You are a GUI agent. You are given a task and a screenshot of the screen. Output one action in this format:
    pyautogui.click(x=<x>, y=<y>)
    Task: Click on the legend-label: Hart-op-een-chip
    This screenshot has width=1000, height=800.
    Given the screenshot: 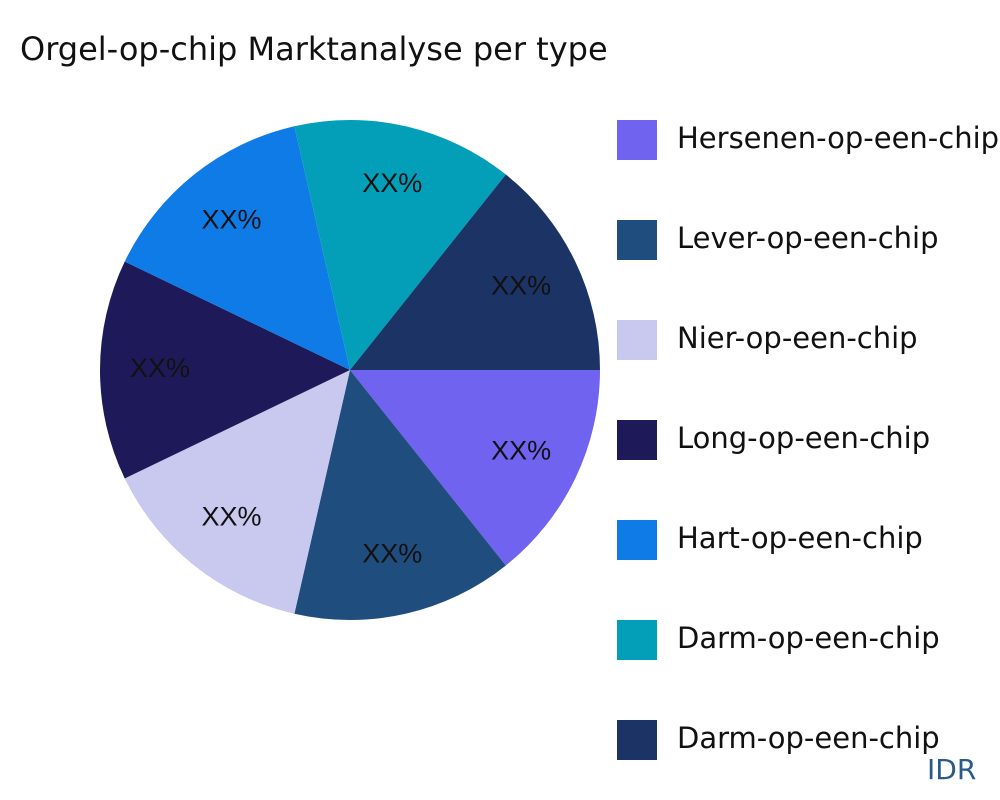 What is the action you would take?
    pyautogui.click(x=800, y=538)
    